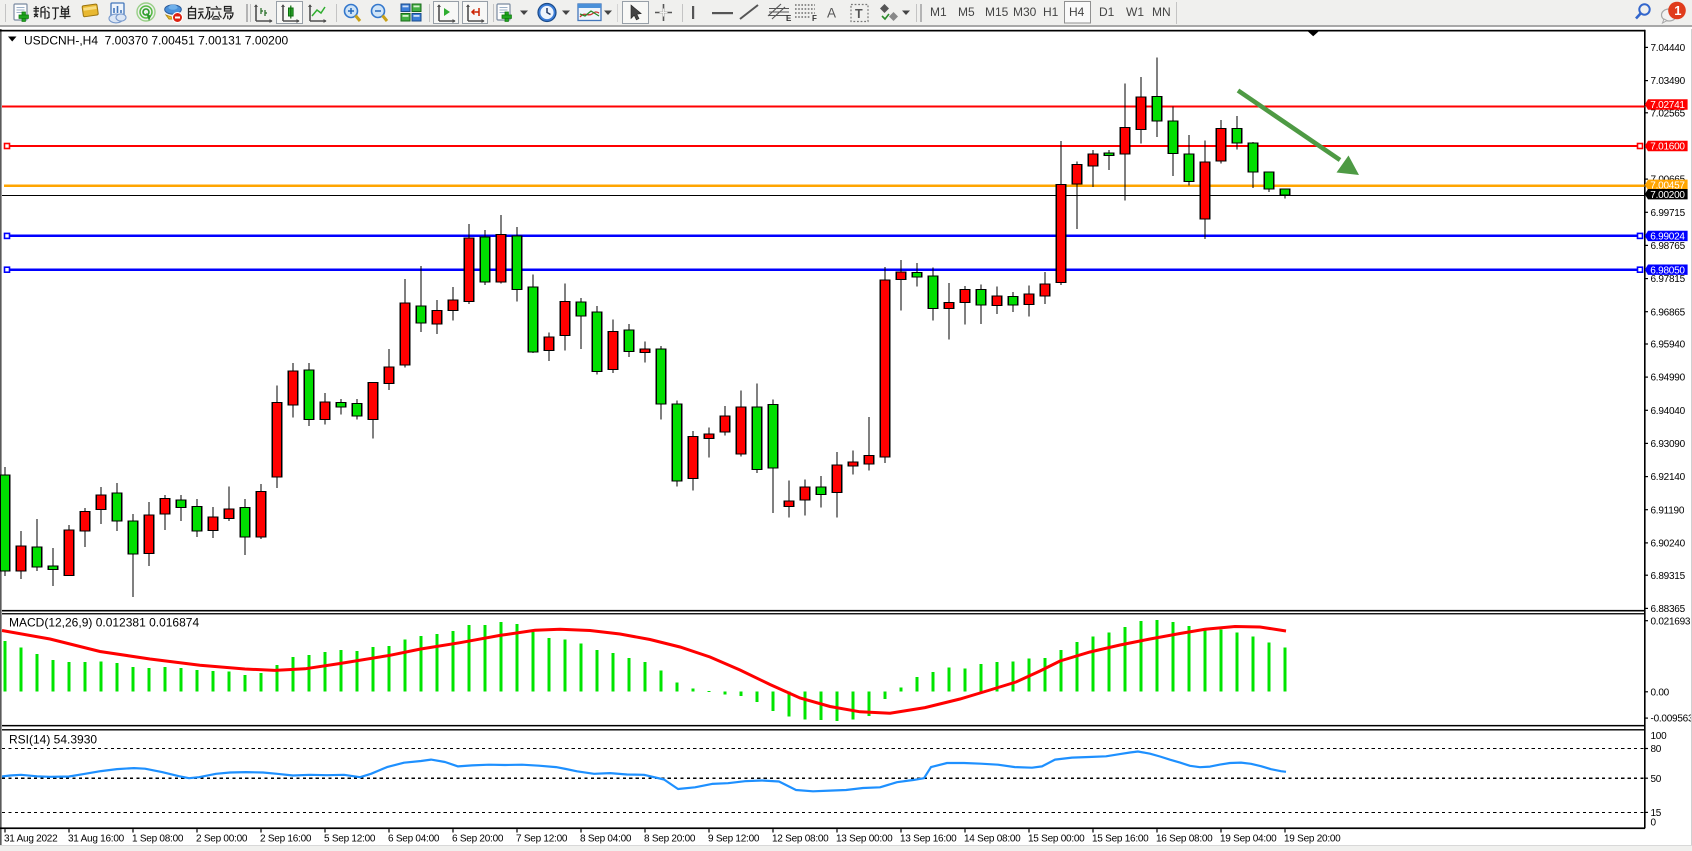 The image size is (1692, 851). I want to click on svg-text: 7.04440, so click(1668, 48).